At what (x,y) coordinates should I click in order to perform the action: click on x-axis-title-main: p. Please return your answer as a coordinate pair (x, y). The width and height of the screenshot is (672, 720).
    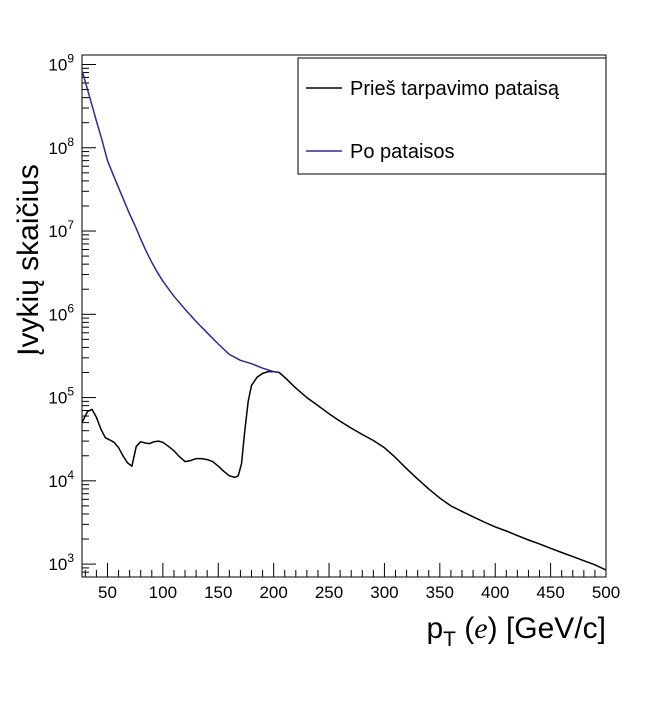
    Looking at the image, I should click on (434, 628).